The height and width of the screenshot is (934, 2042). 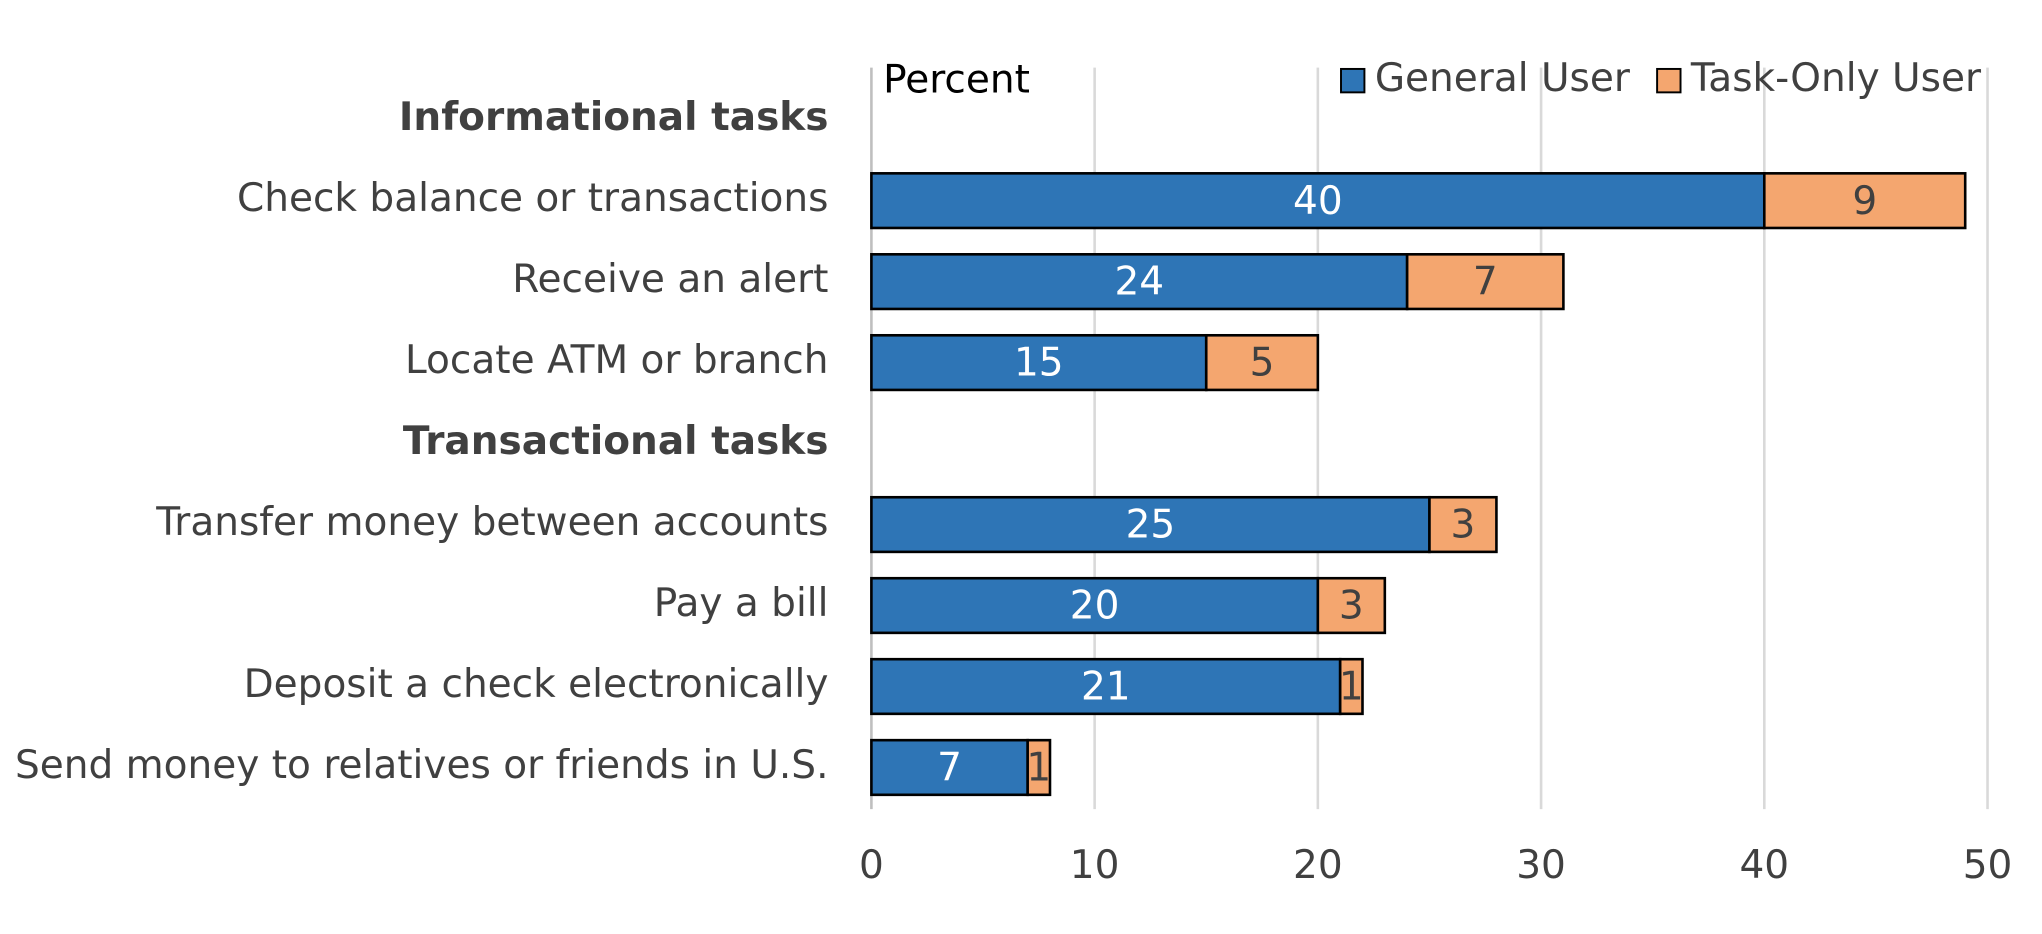 I want to click on axis-label: Percent, so click(x=956, y=79).